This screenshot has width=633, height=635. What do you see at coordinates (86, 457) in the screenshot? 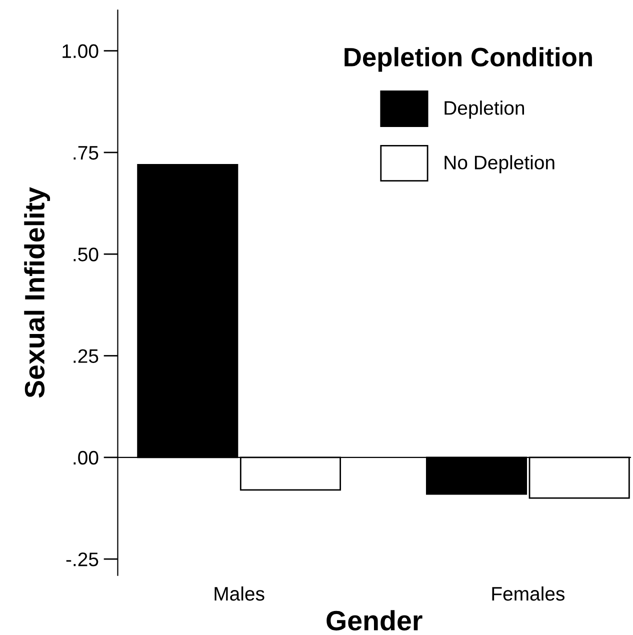
I see `y-tick-label: .00` at bounding box center [86, 457].